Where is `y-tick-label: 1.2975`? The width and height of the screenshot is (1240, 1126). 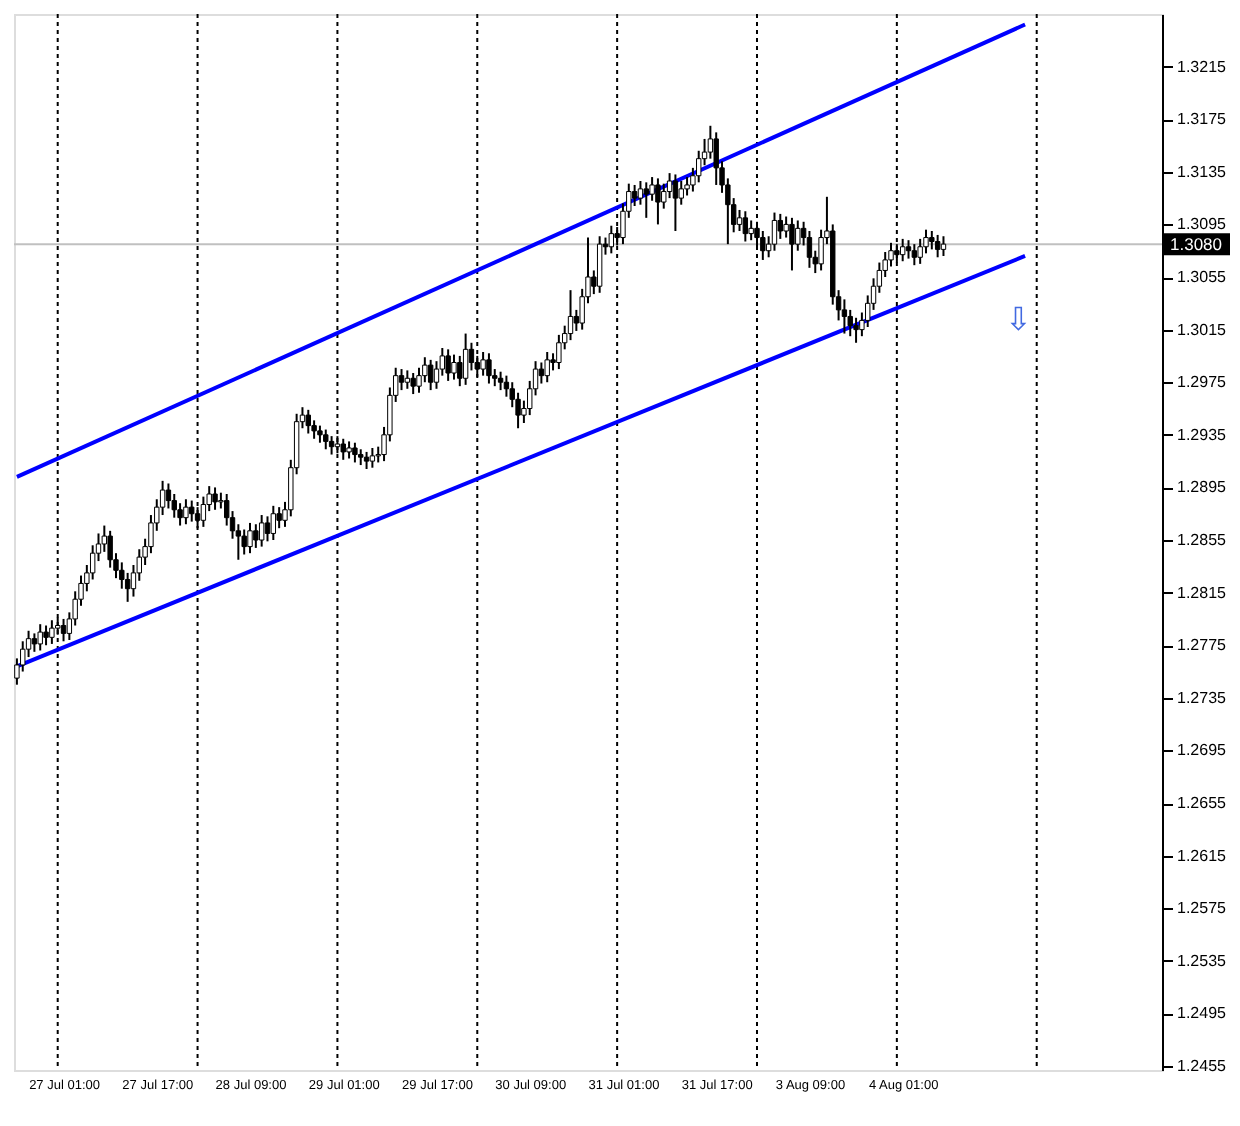
y-tick-label: 1.2975 is located at coordinates (1202, 382).